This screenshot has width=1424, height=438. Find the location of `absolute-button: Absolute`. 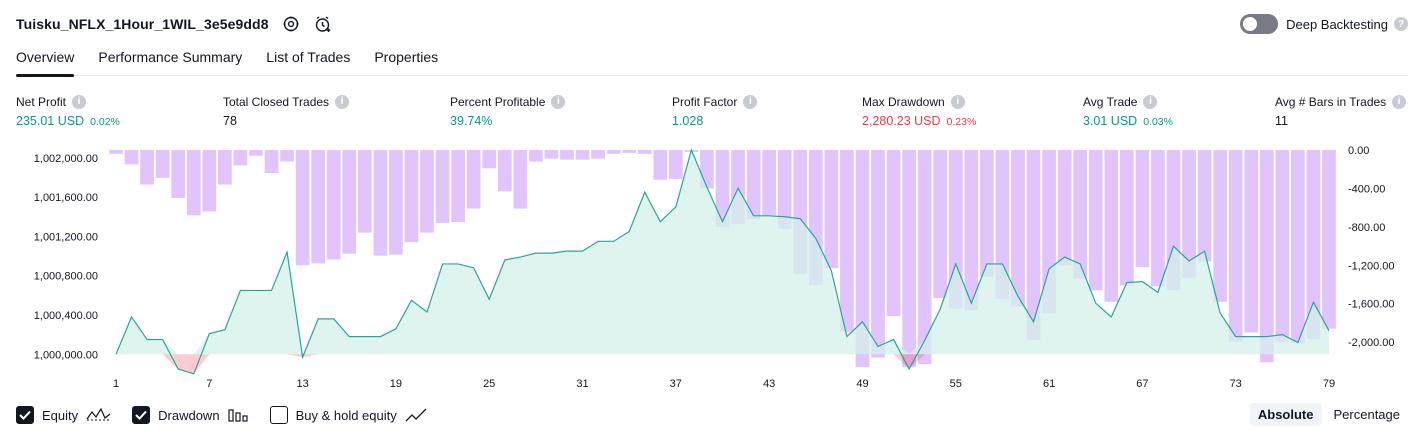

absolute-button: Absolute is located at coordinates (1285, 414).